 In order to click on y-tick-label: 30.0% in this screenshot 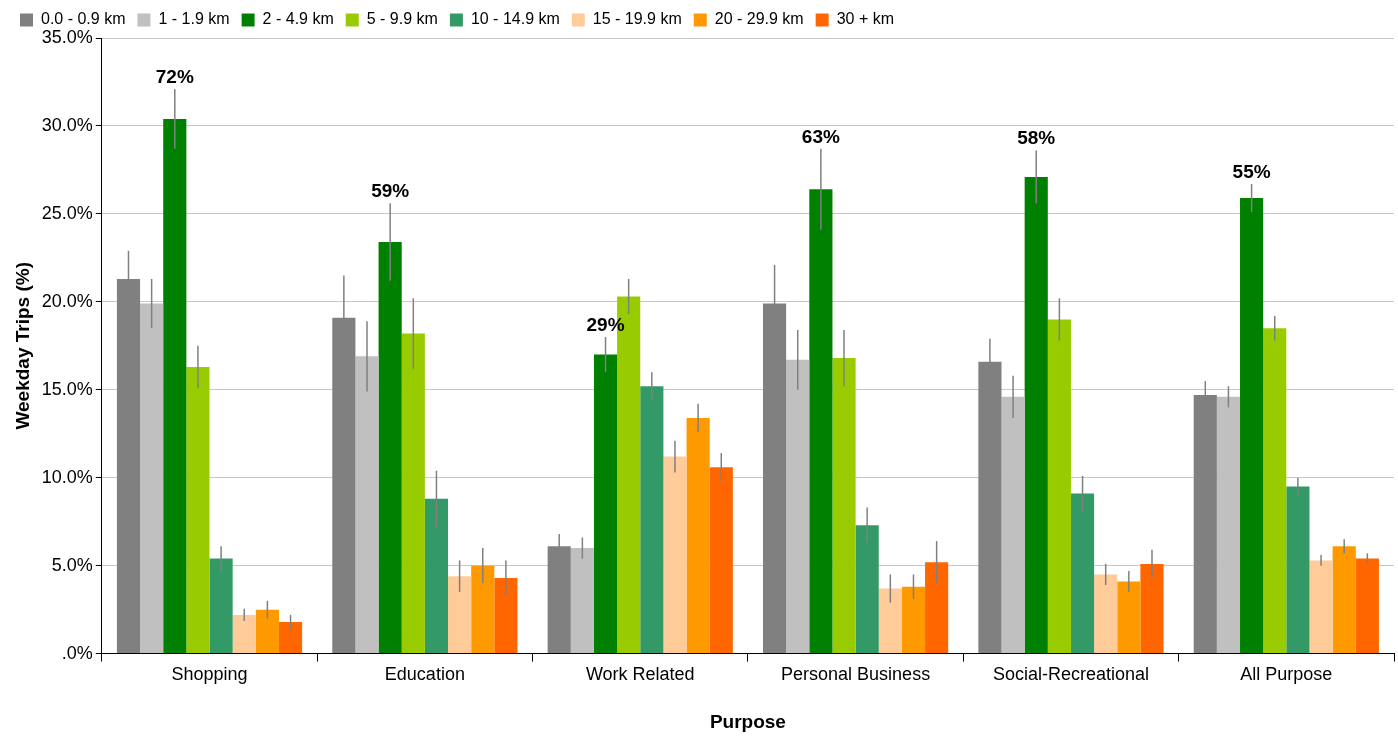, I will do `click(67, 124)`.